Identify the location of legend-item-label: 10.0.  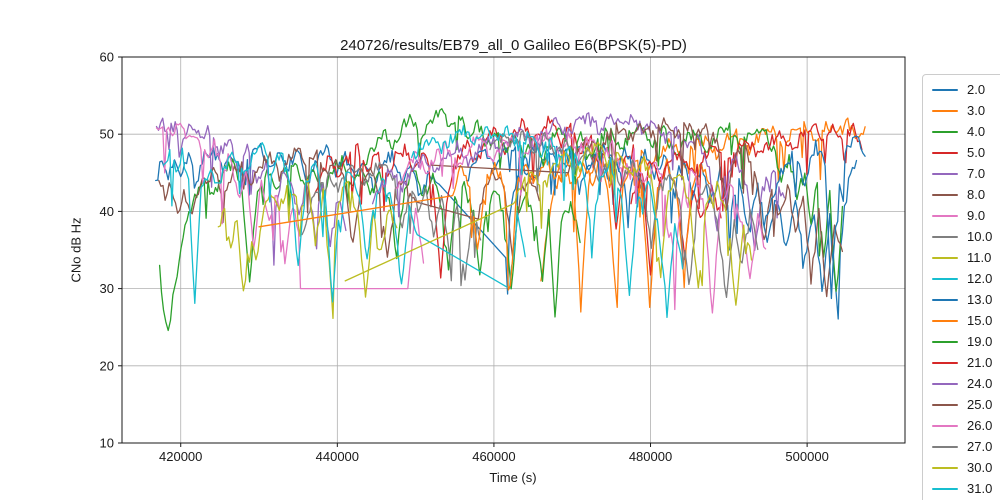
(980, 236).